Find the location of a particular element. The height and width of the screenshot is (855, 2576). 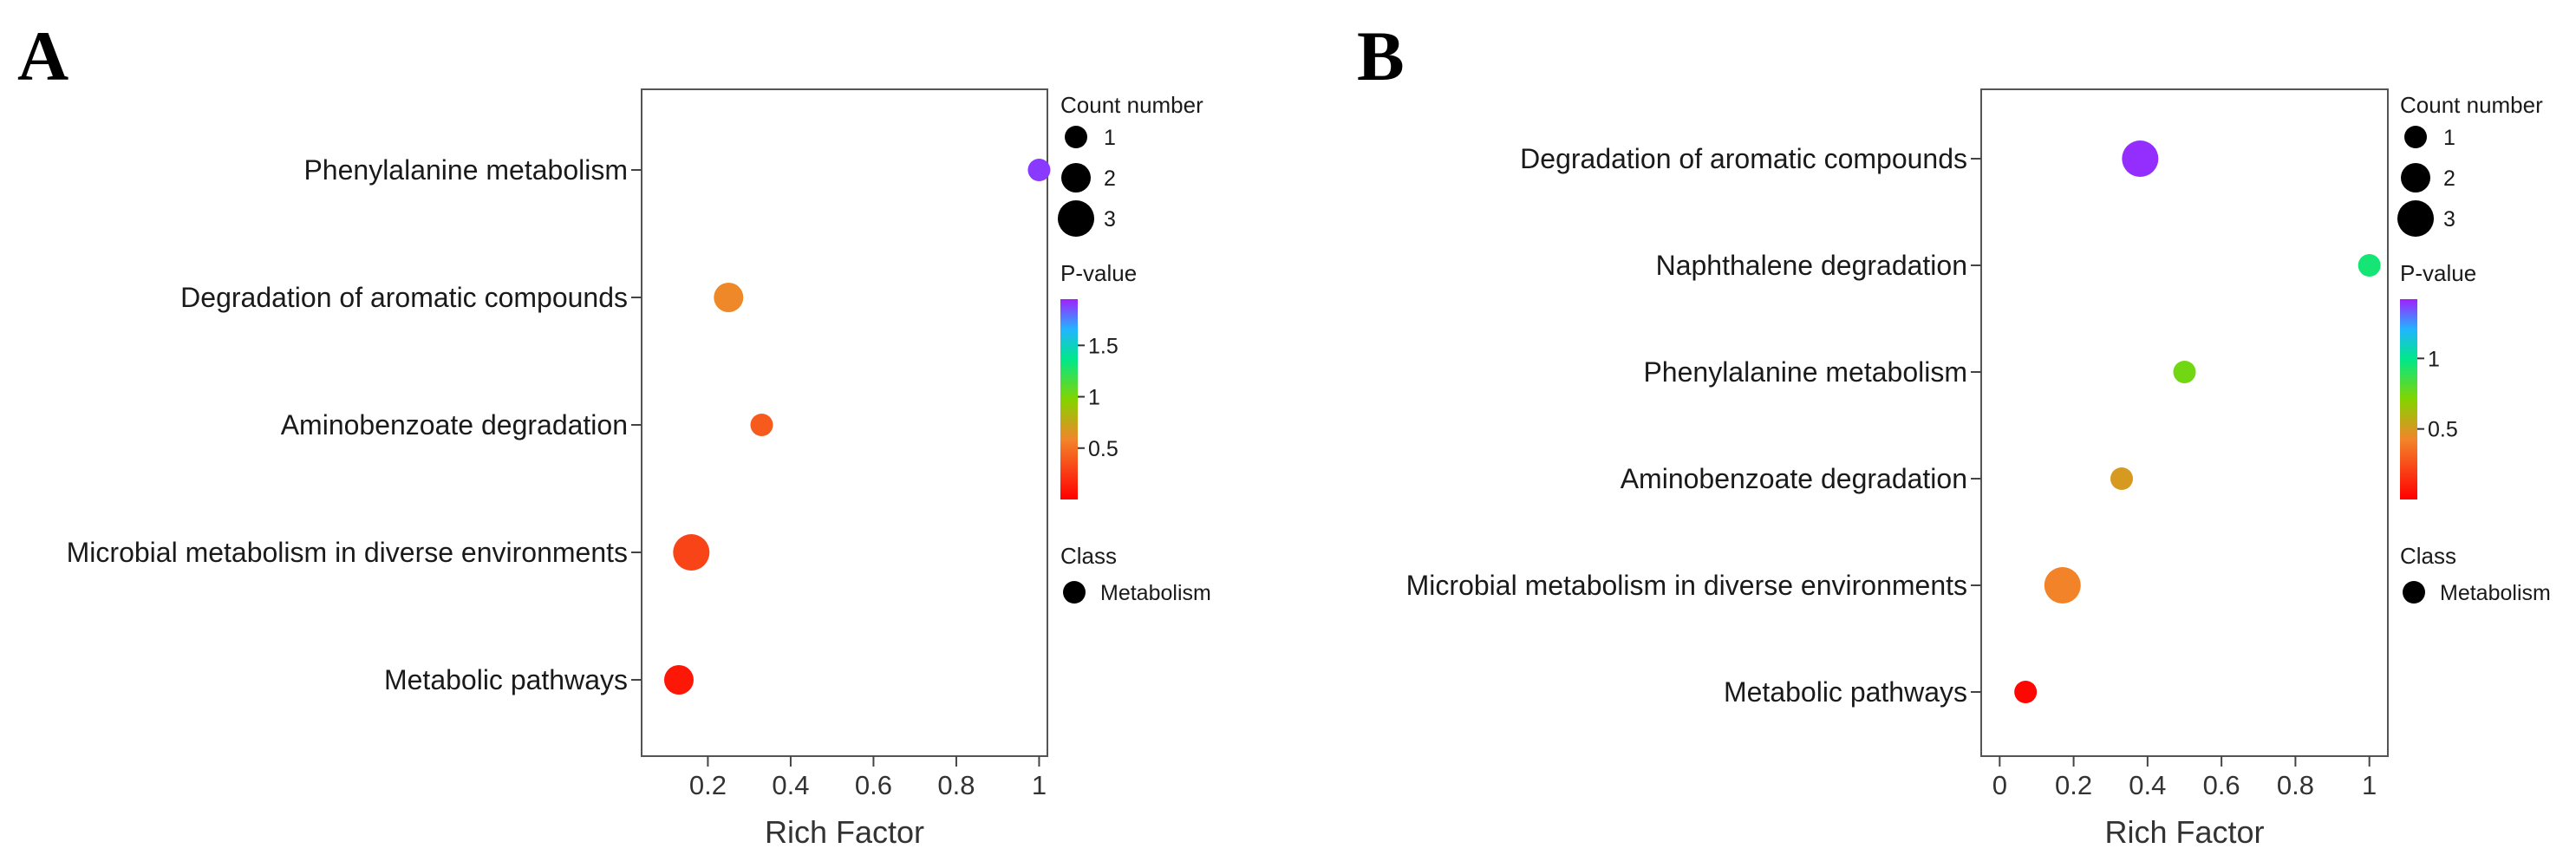

legend-pvalue-tick-label: 1.5 is located at coordinates (1103, 346).